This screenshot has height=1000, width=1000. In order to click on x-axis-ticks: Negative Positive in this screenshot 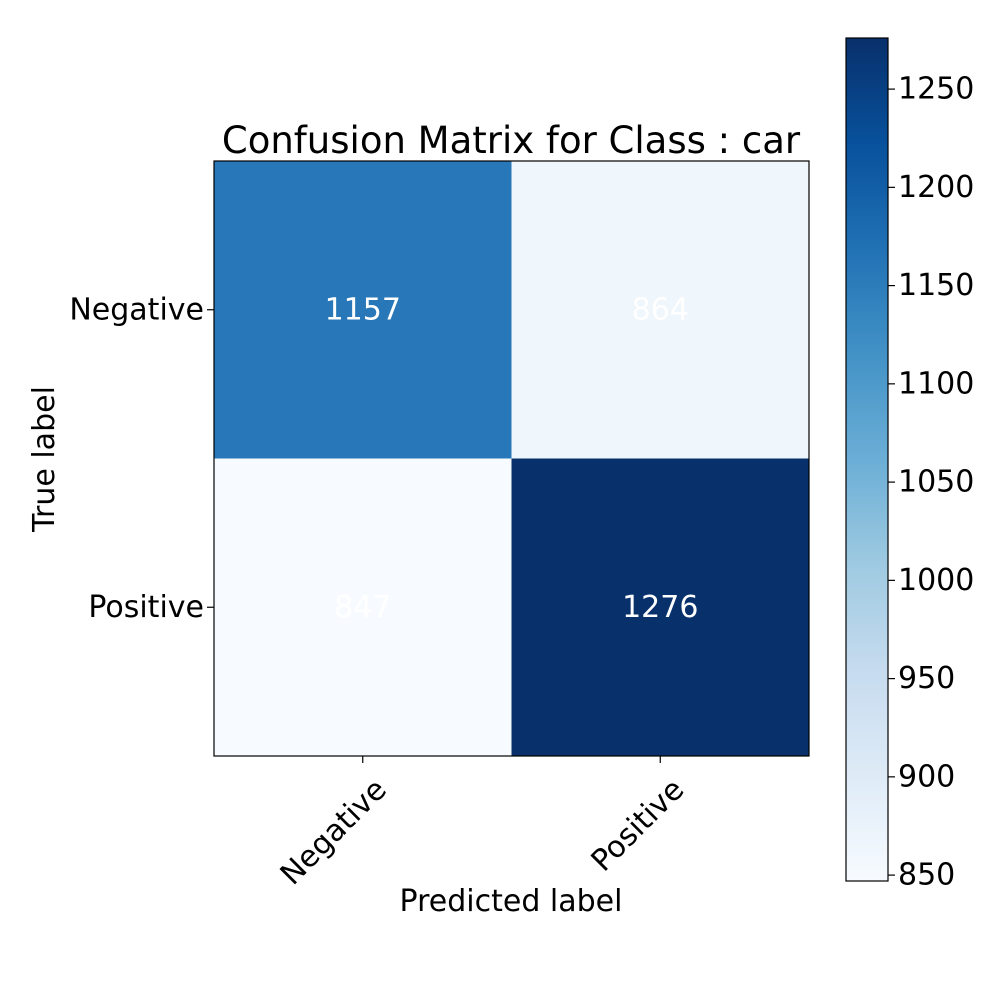, I will do `click(482, 824)`.